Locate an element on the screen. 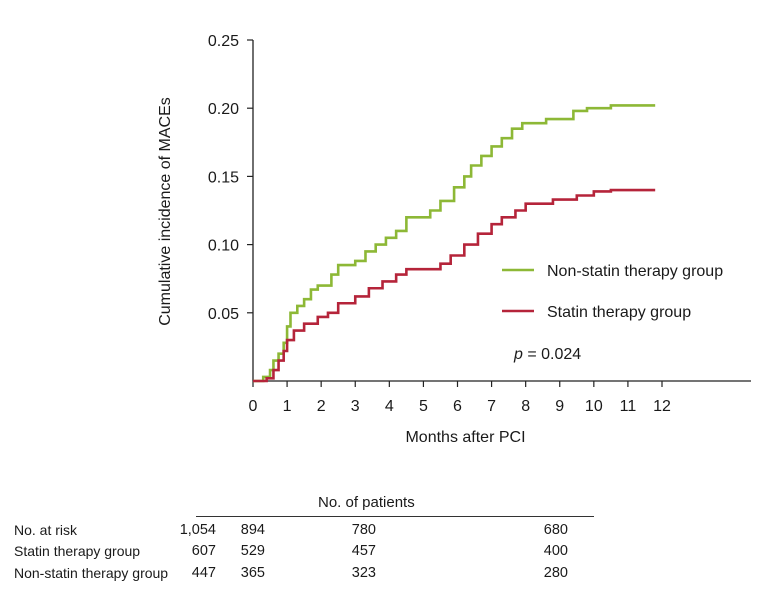 The height and width of the screenshot is (604, 776). p-value-annotation: p = 0.024 is located at coordinates (547, 354).